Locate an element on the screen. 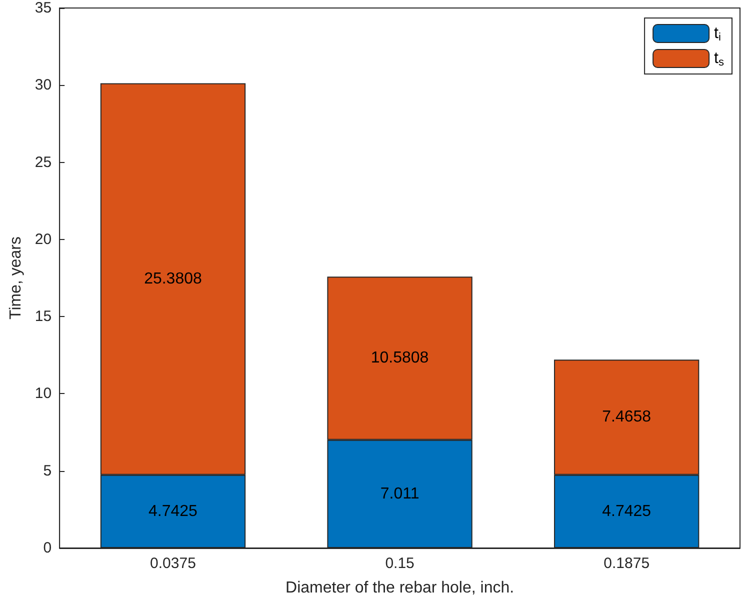 The width and height of the screenshot is (744, 614). data-label: 7.4658 is located at coordinates (627, 417).